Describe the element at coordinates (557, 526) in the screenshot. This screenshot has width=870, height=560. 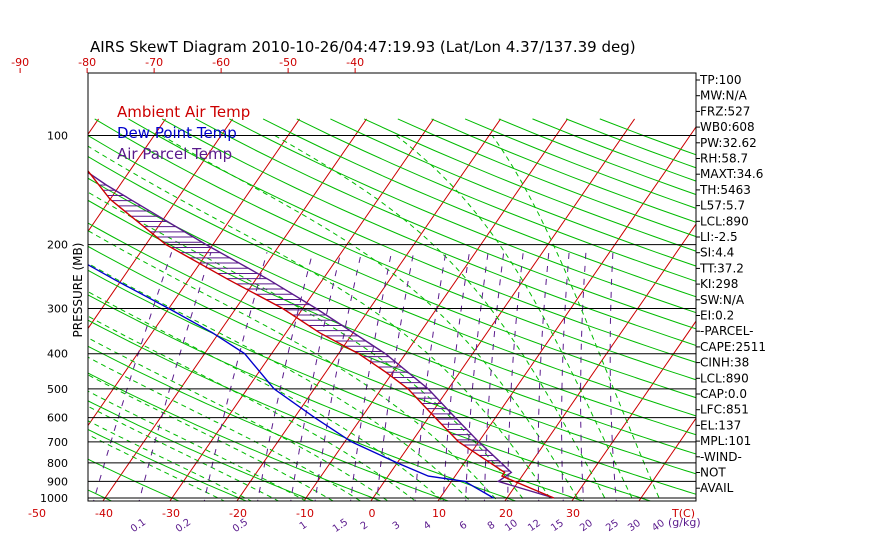
I see `mixing-ratio-tick-label: 15` at that location.